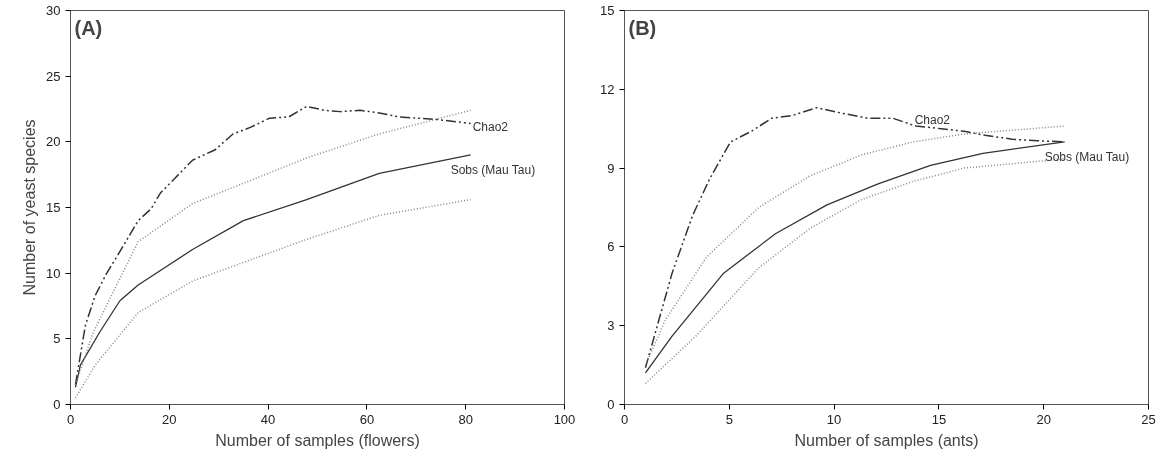 This screenshot has height=451, width=1169. What do you see at coordinates (57, 339) in the screenshot?
I see `y-tick-label: 5` at bounding box center [57, 339].